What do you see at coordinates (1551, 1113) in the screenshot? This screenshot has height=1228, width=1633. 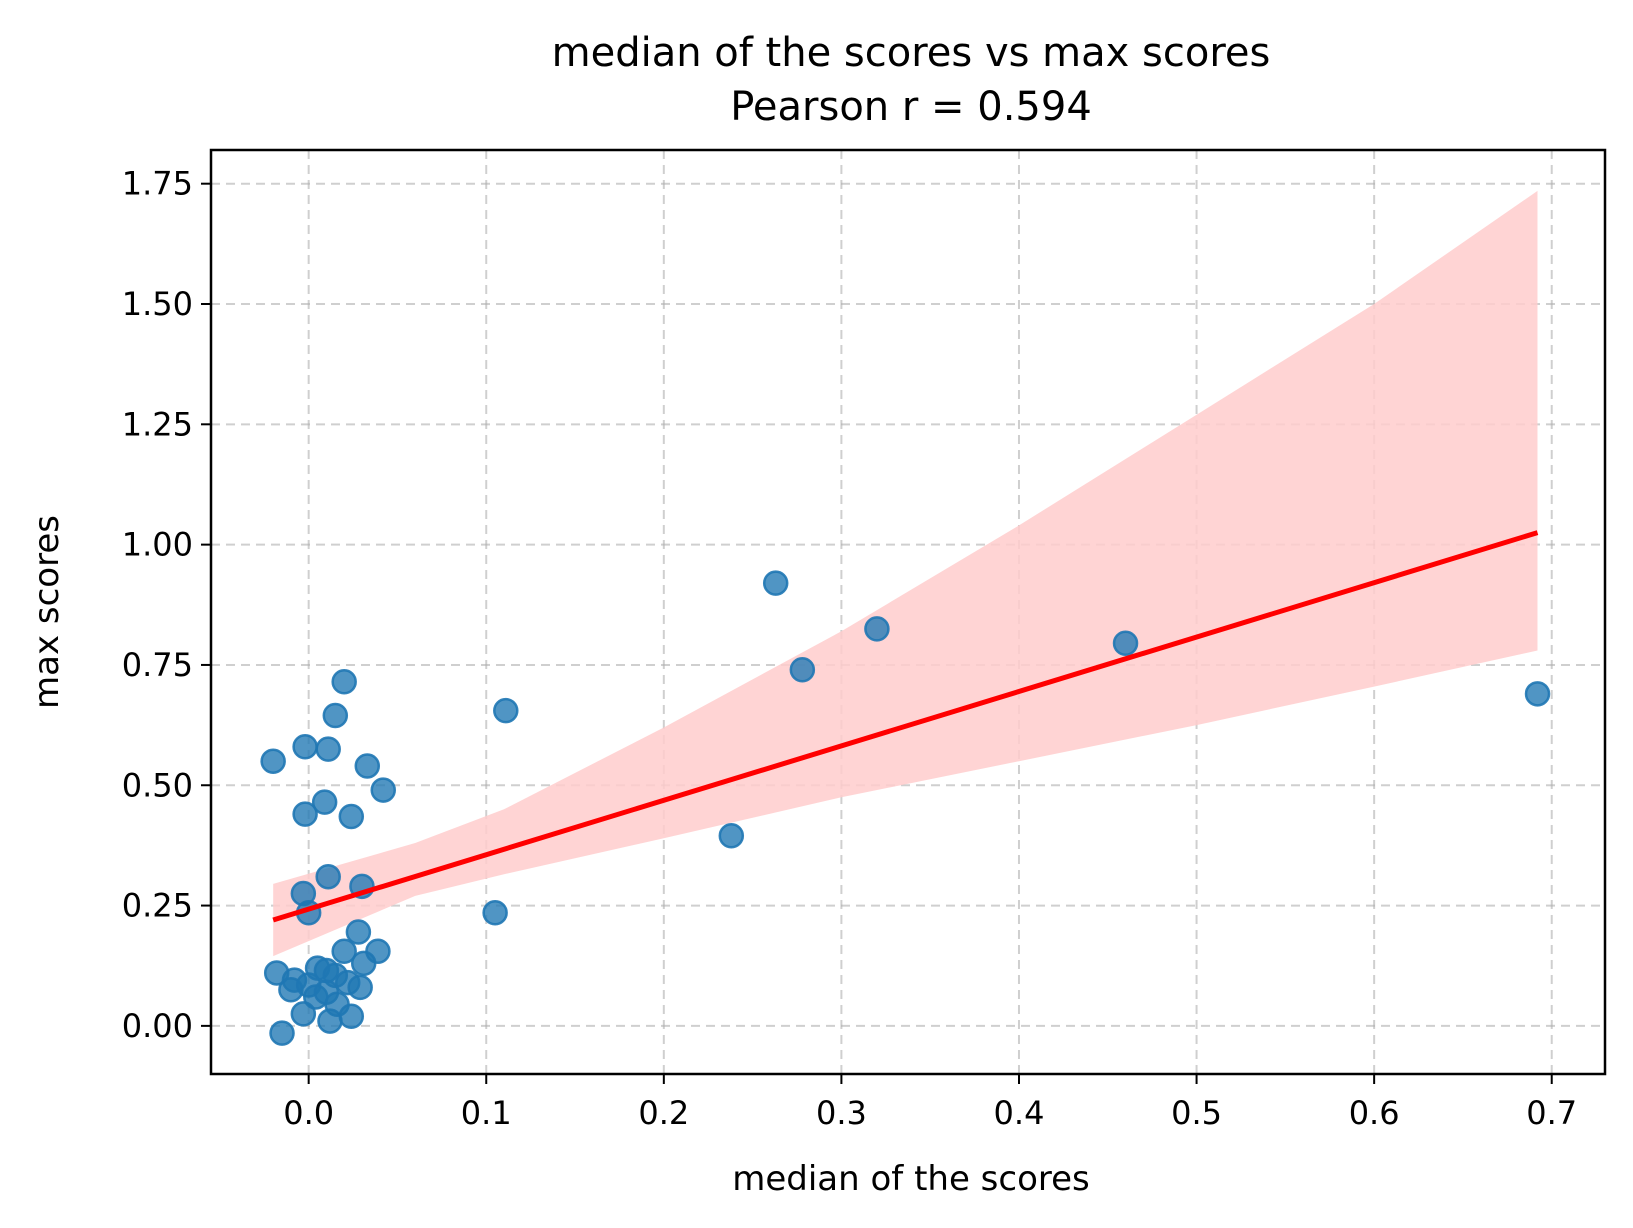 I see `x-tick-label: 0.7` at bounding box center [1551, 1113].